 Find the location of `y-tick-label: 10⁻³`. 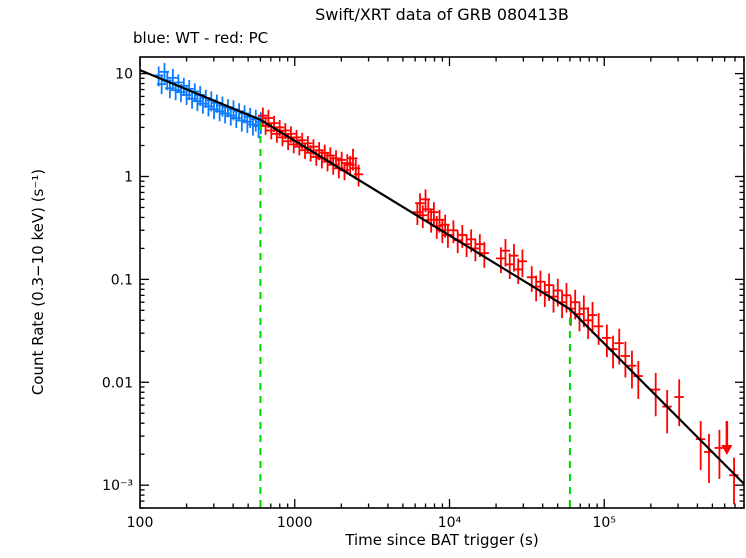

y-tick-label: 10⁻³ is located at coordinates (117, 486).